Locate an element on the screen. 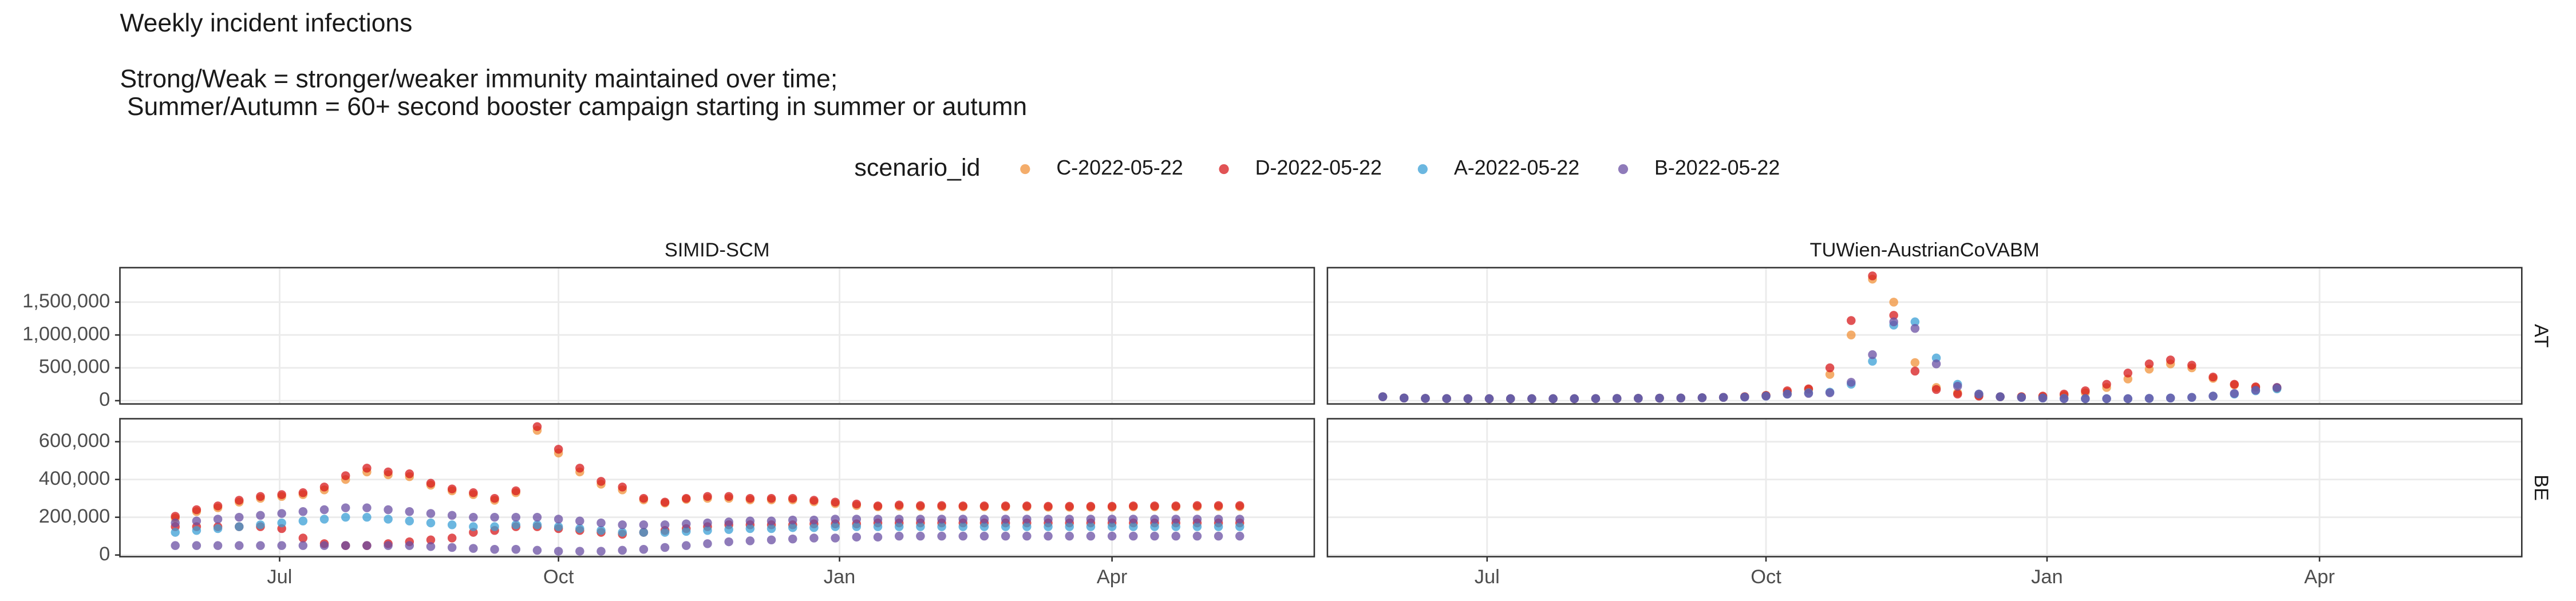 This screenshot has height=601, width=2576. strip-label: AT is located at coordinates (2541, 336).